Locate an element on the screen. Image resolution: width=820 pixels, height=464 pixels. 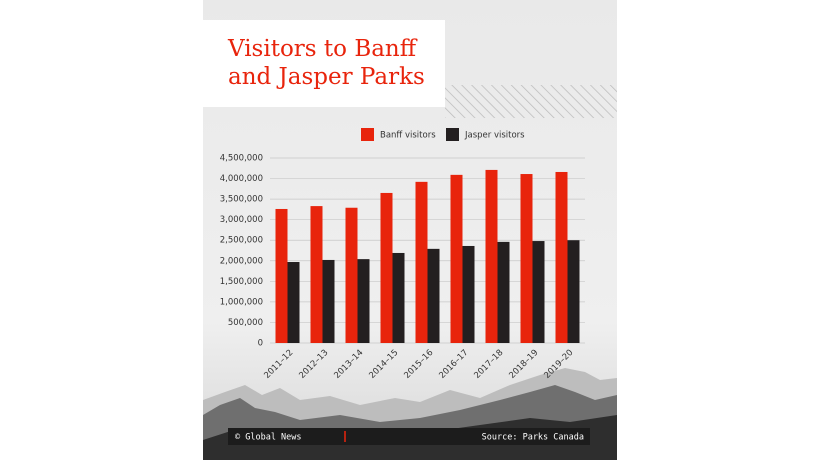
y-tick-label: 2,000,000 is located at coordinates (241, 261).